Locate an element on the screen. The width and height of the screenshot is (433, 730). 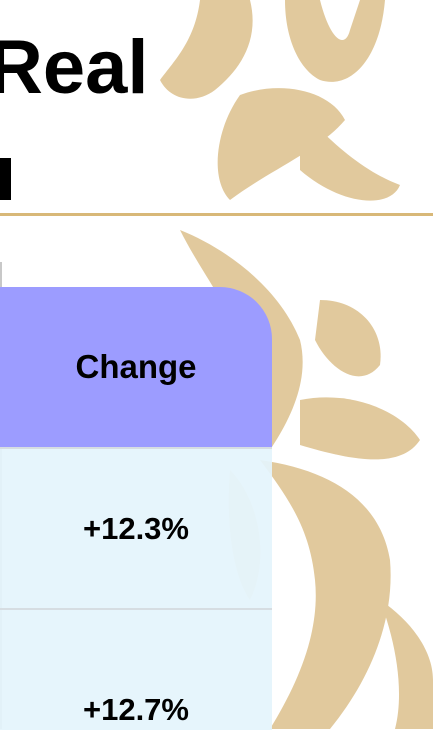
cell-text: +12.7% is located at coordinates (135, 709).